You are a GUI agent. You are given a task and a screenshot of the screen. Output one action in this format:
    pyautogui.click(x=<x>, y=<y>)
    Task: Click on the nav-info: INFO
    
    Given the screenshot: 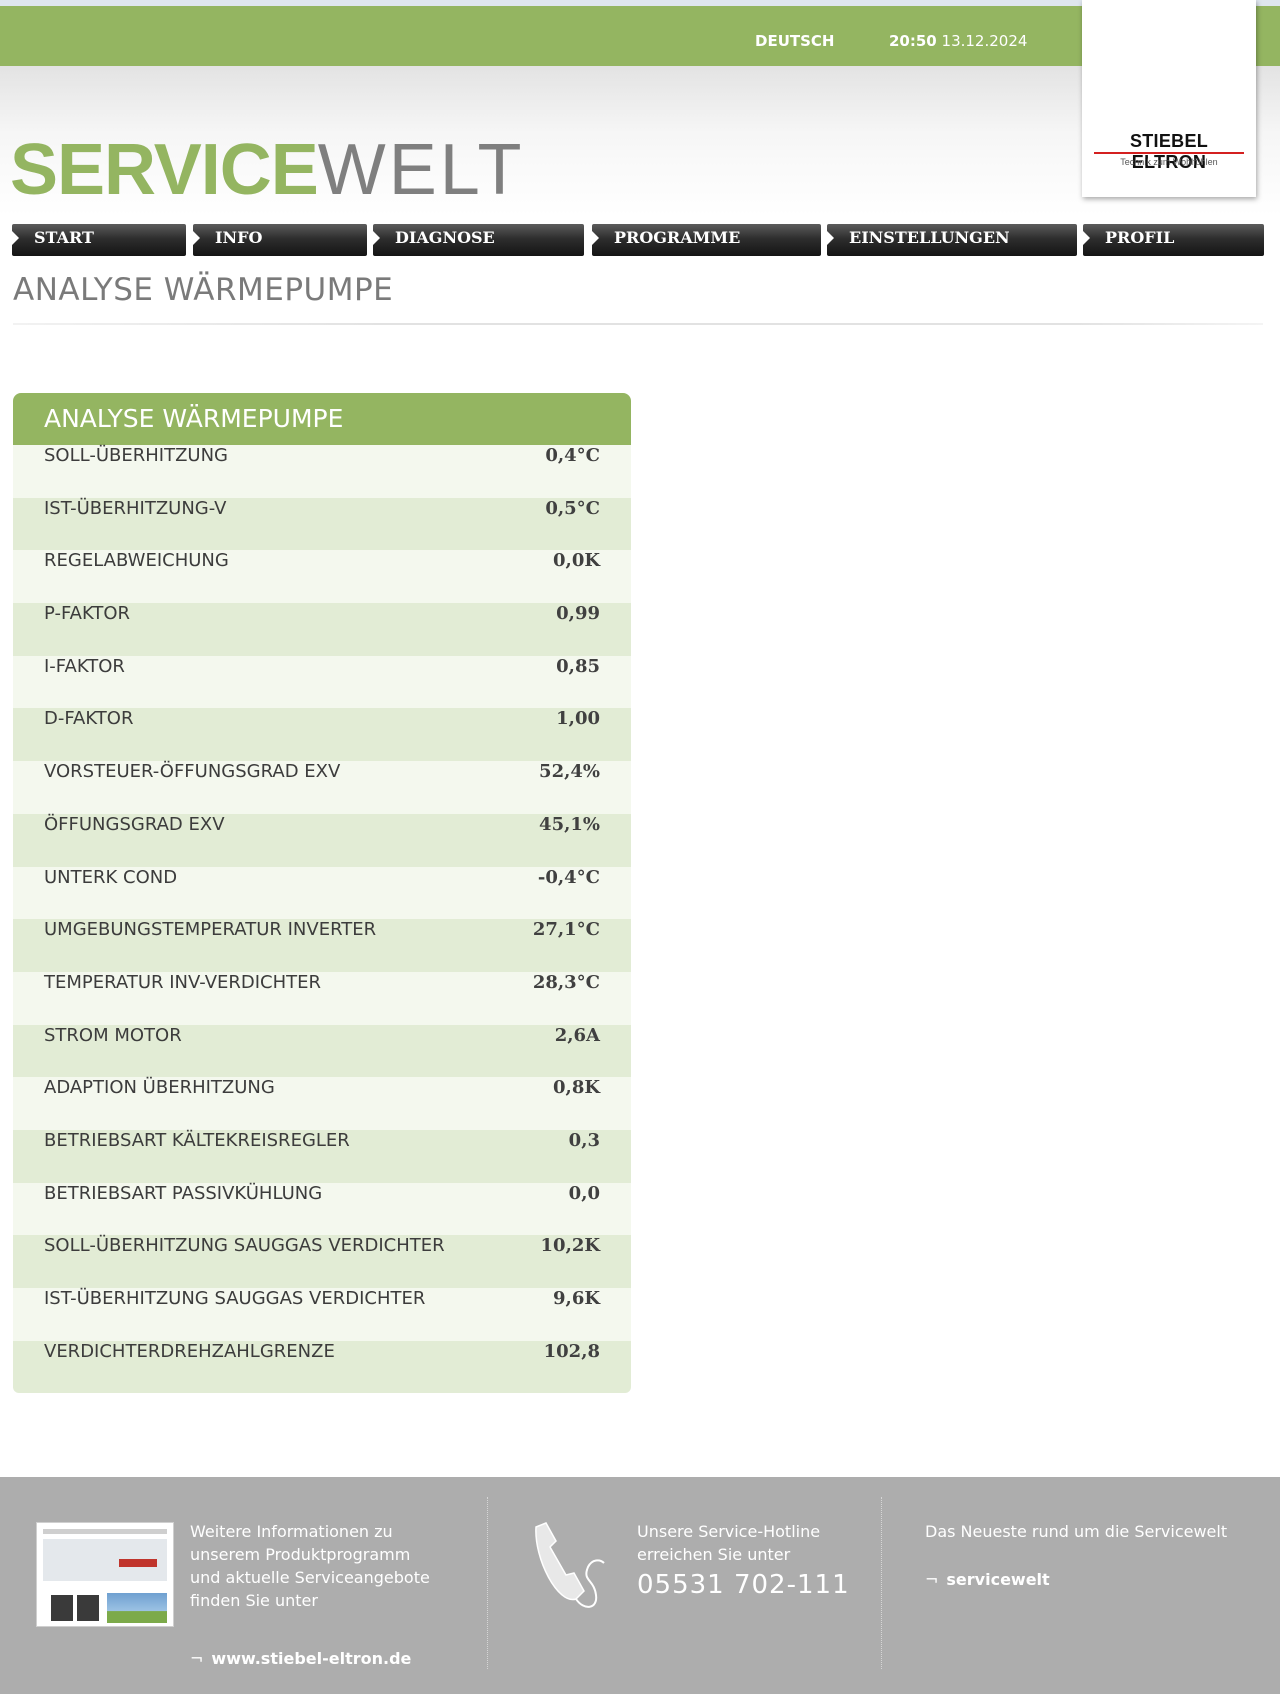 What is the action you would take?
    pyautogui.click(x=280, y=240)
    